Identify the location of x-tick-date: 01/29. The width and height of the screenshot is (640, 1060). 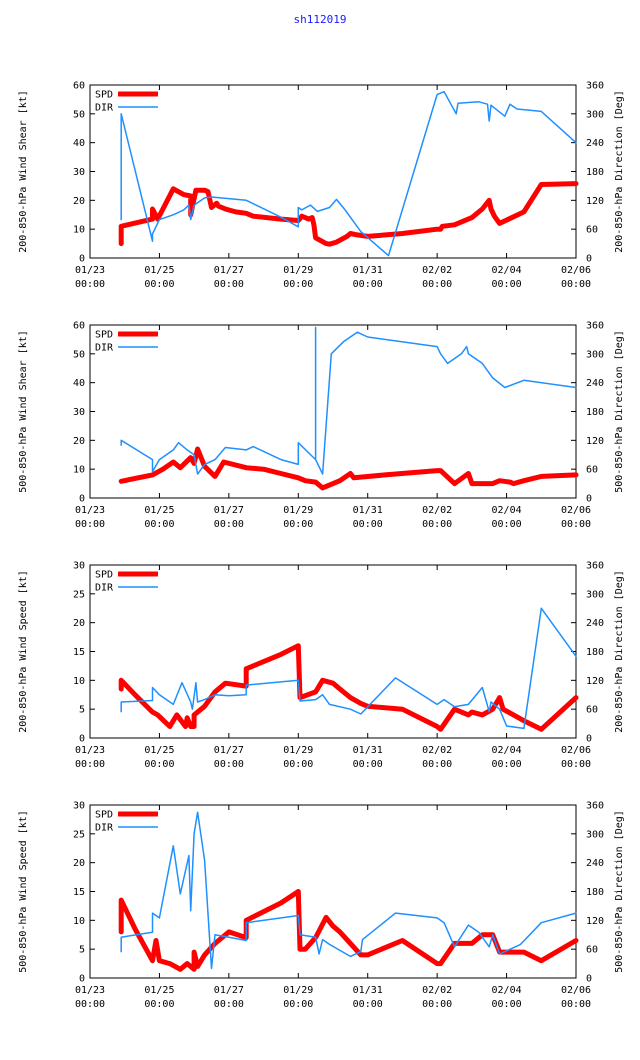
(298, 990).